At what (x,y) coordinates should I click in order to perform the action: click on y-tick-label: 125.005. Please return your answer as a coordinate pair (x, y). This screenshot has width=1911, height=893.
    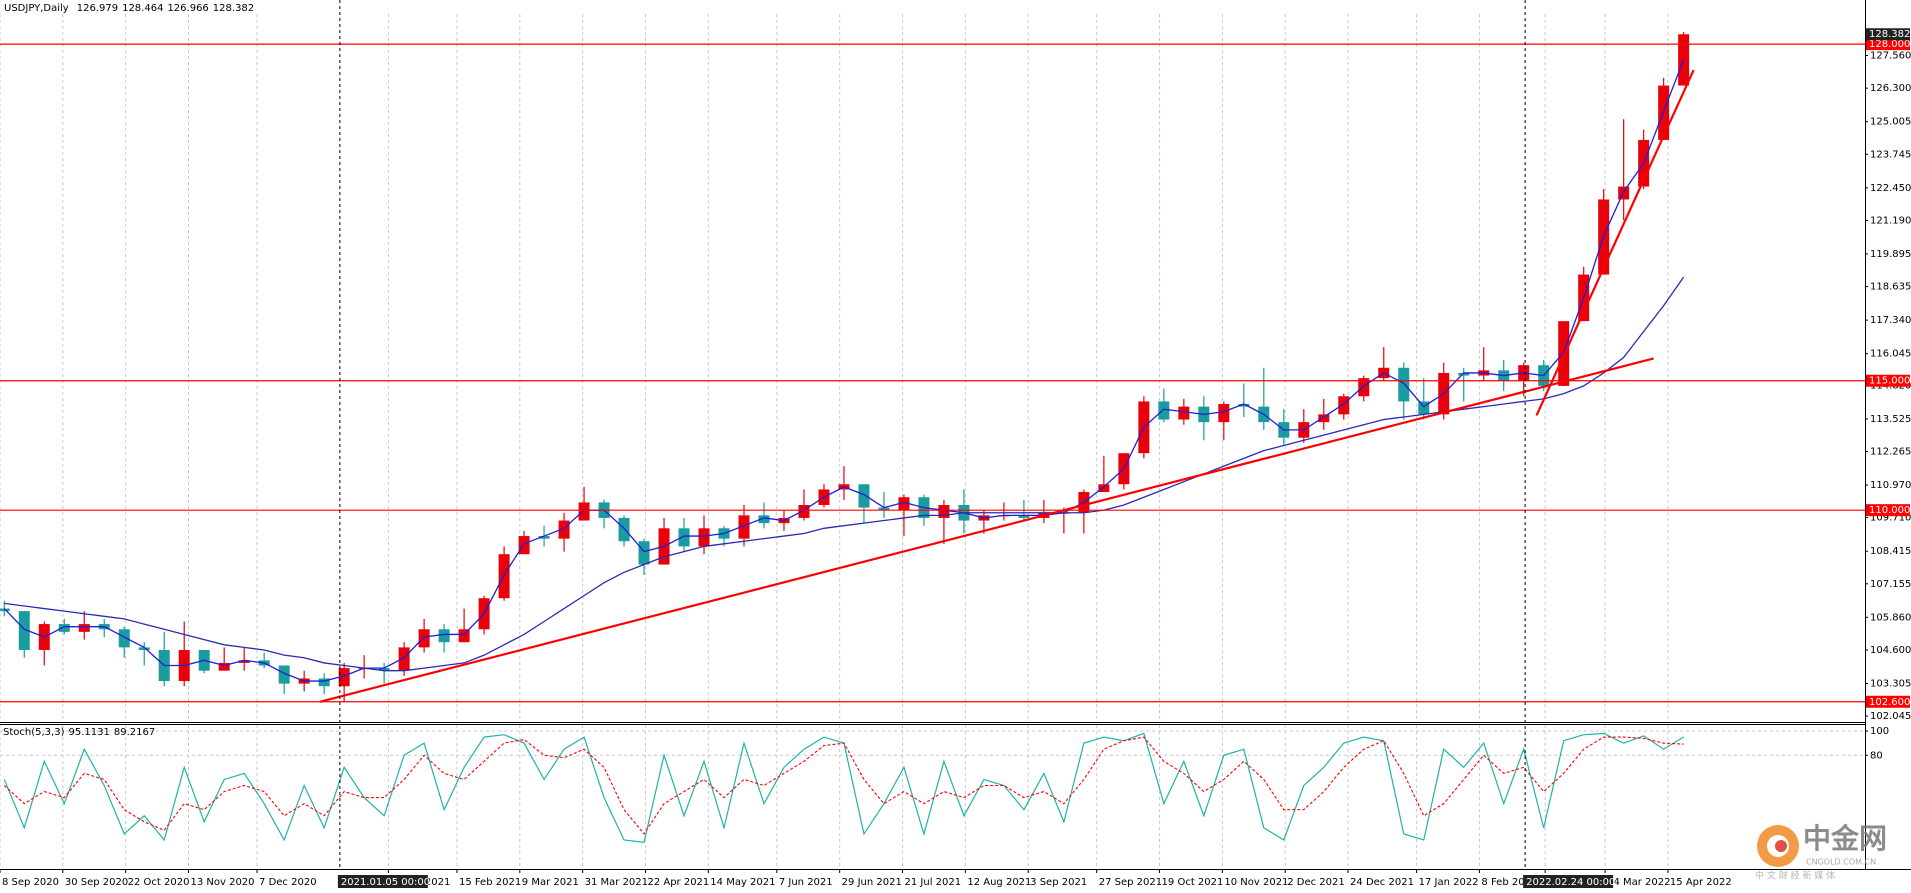
    Looking at the image, I should click on (1890, 122).